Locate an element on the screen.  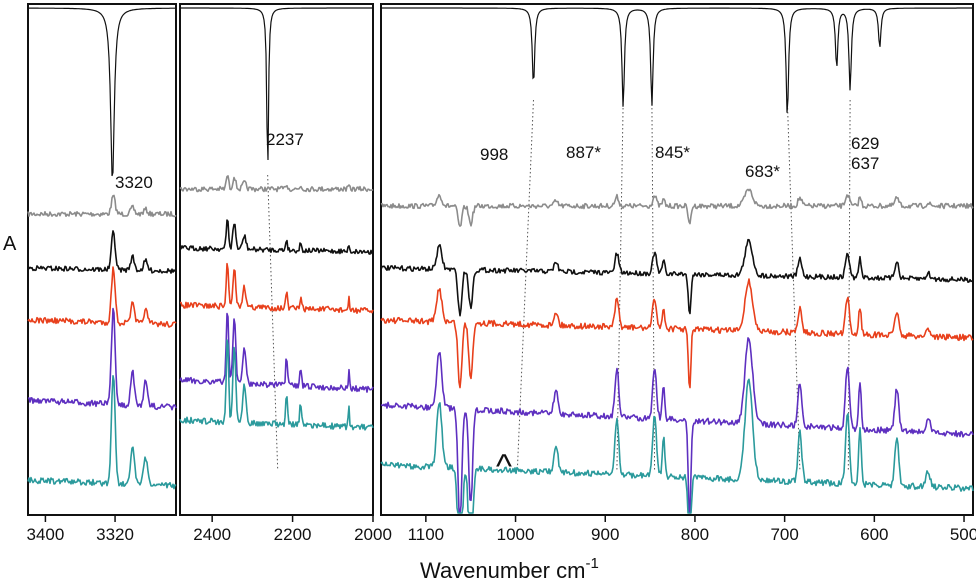
tick-label-panel-3-0: 1100 is located at coordinates (426, 534).